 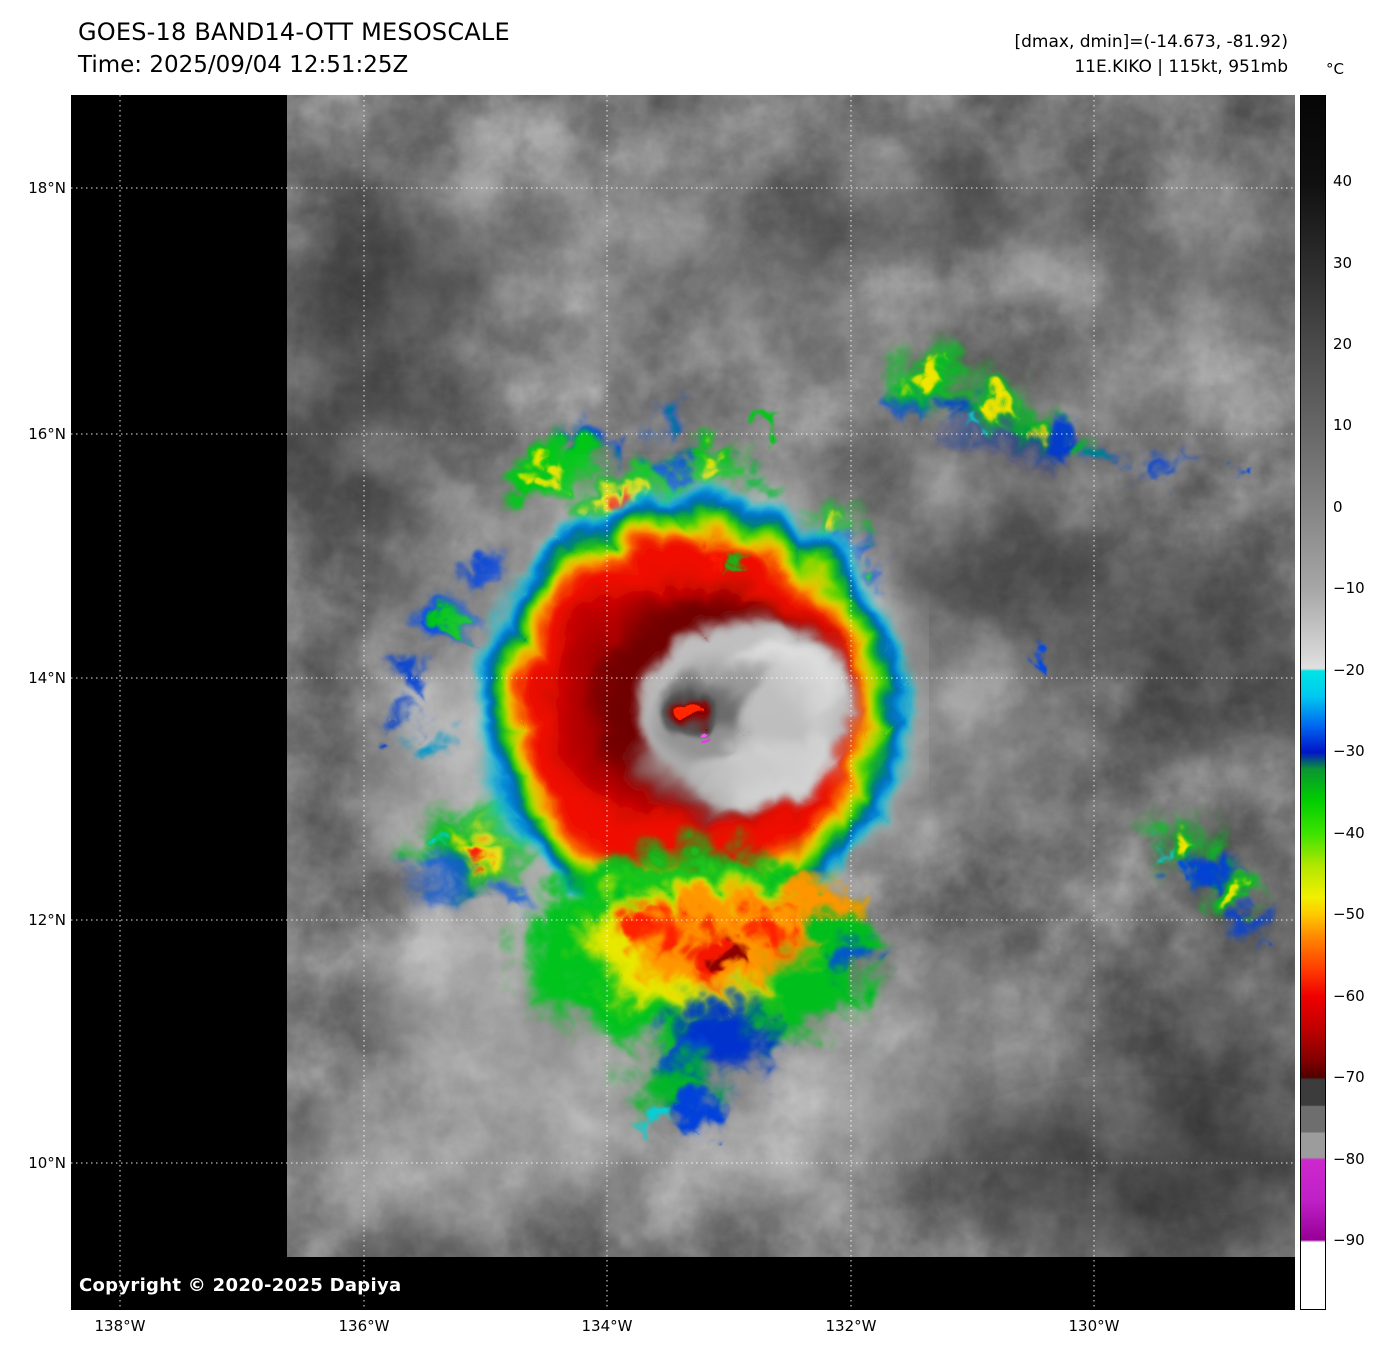 I want to click on colorbar-tick: 40, so click(x=1343, y=181).